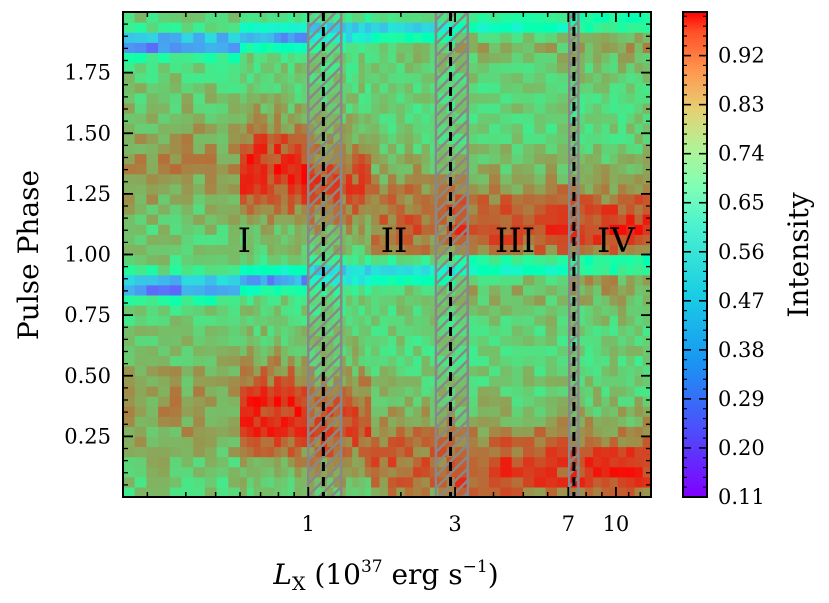 This screenshot has width=829, height=603. I want to click on colorbar-tick-label: 0.38, so click(741, 350).